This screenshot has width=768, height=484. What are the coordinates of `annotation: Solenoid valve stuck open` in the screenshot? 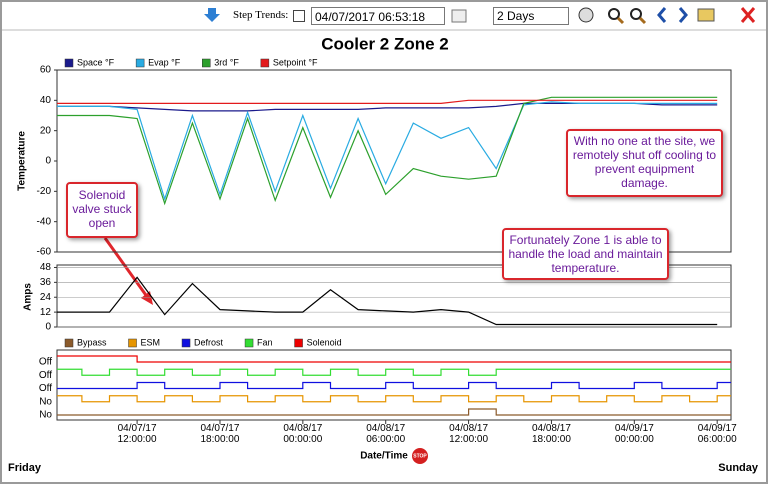 It's located at (102, 210).